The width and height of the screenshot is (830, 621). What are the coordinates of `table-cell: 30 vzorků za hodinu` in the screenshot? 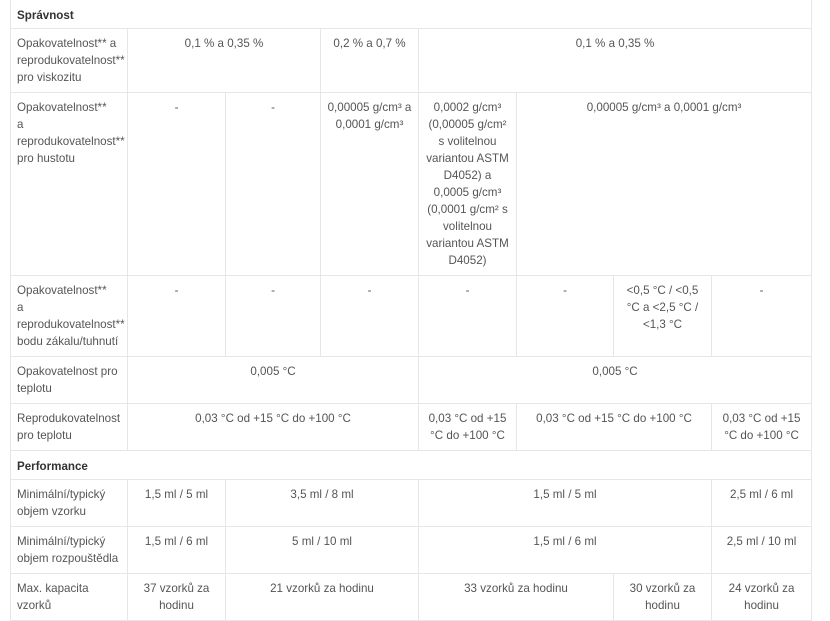 It's located at (662, 597).